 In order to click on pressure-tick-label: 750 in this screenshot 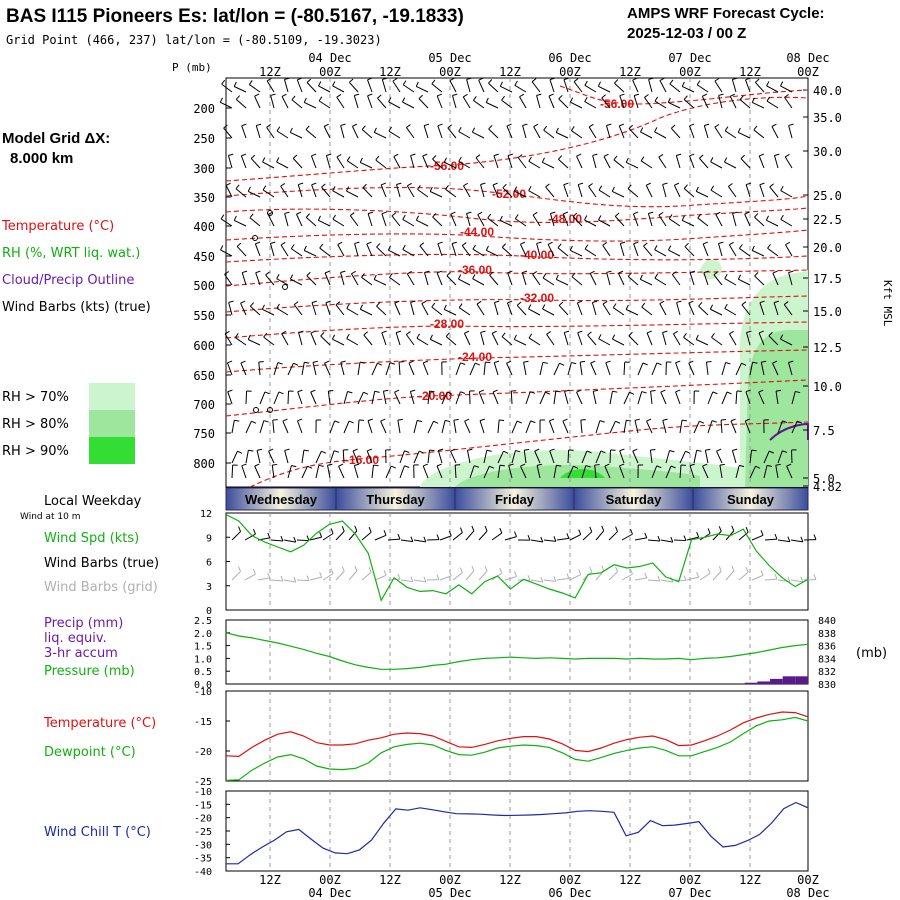, I will do `click(204, 434)`.